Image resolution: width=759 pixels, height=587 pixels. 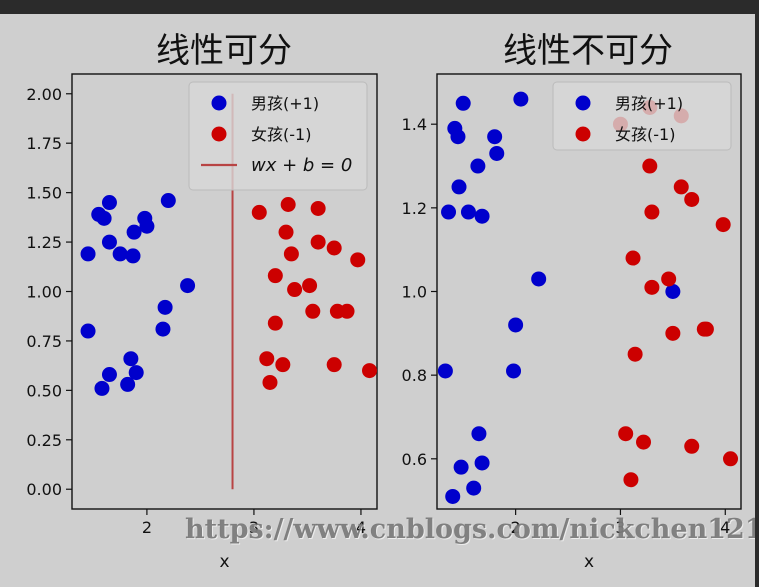 What do you see at coordinates (414, 459) in the screenshot?
I see `y-tick-label: 0.6` at bounding box center [414, 459].